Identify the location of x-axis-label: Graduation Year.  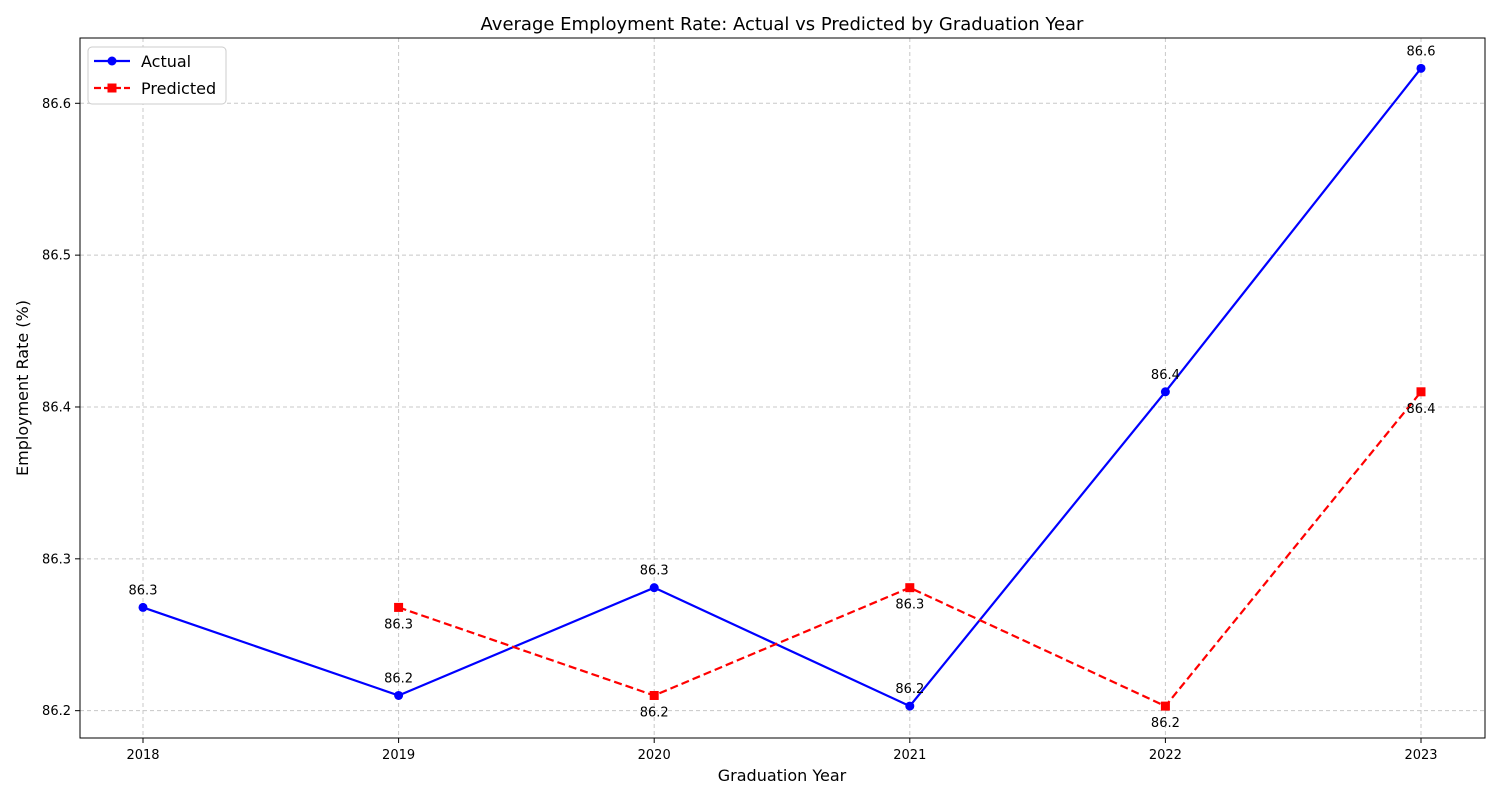
(782, 775).